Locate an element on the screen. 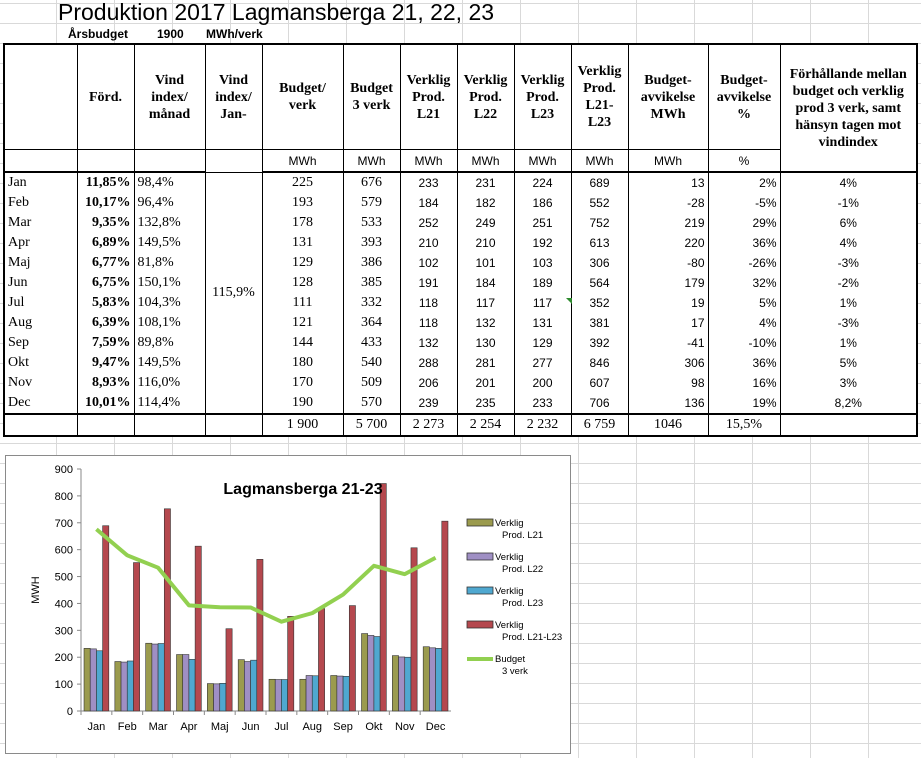 The height and width of the screenshot is (758, 921). cell-l21-l23: 352 is located at coordinates (599, 303).